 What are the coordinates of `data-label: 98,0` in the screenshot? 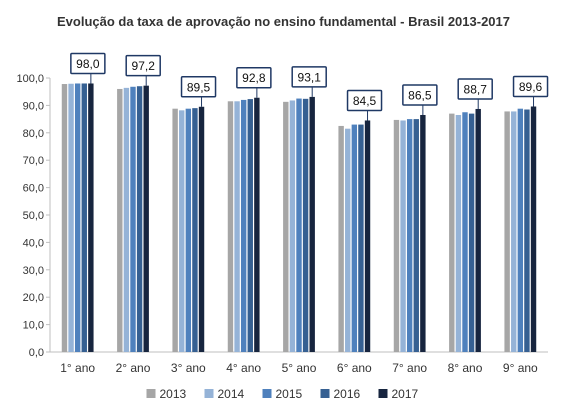 It's located at (88, 64).